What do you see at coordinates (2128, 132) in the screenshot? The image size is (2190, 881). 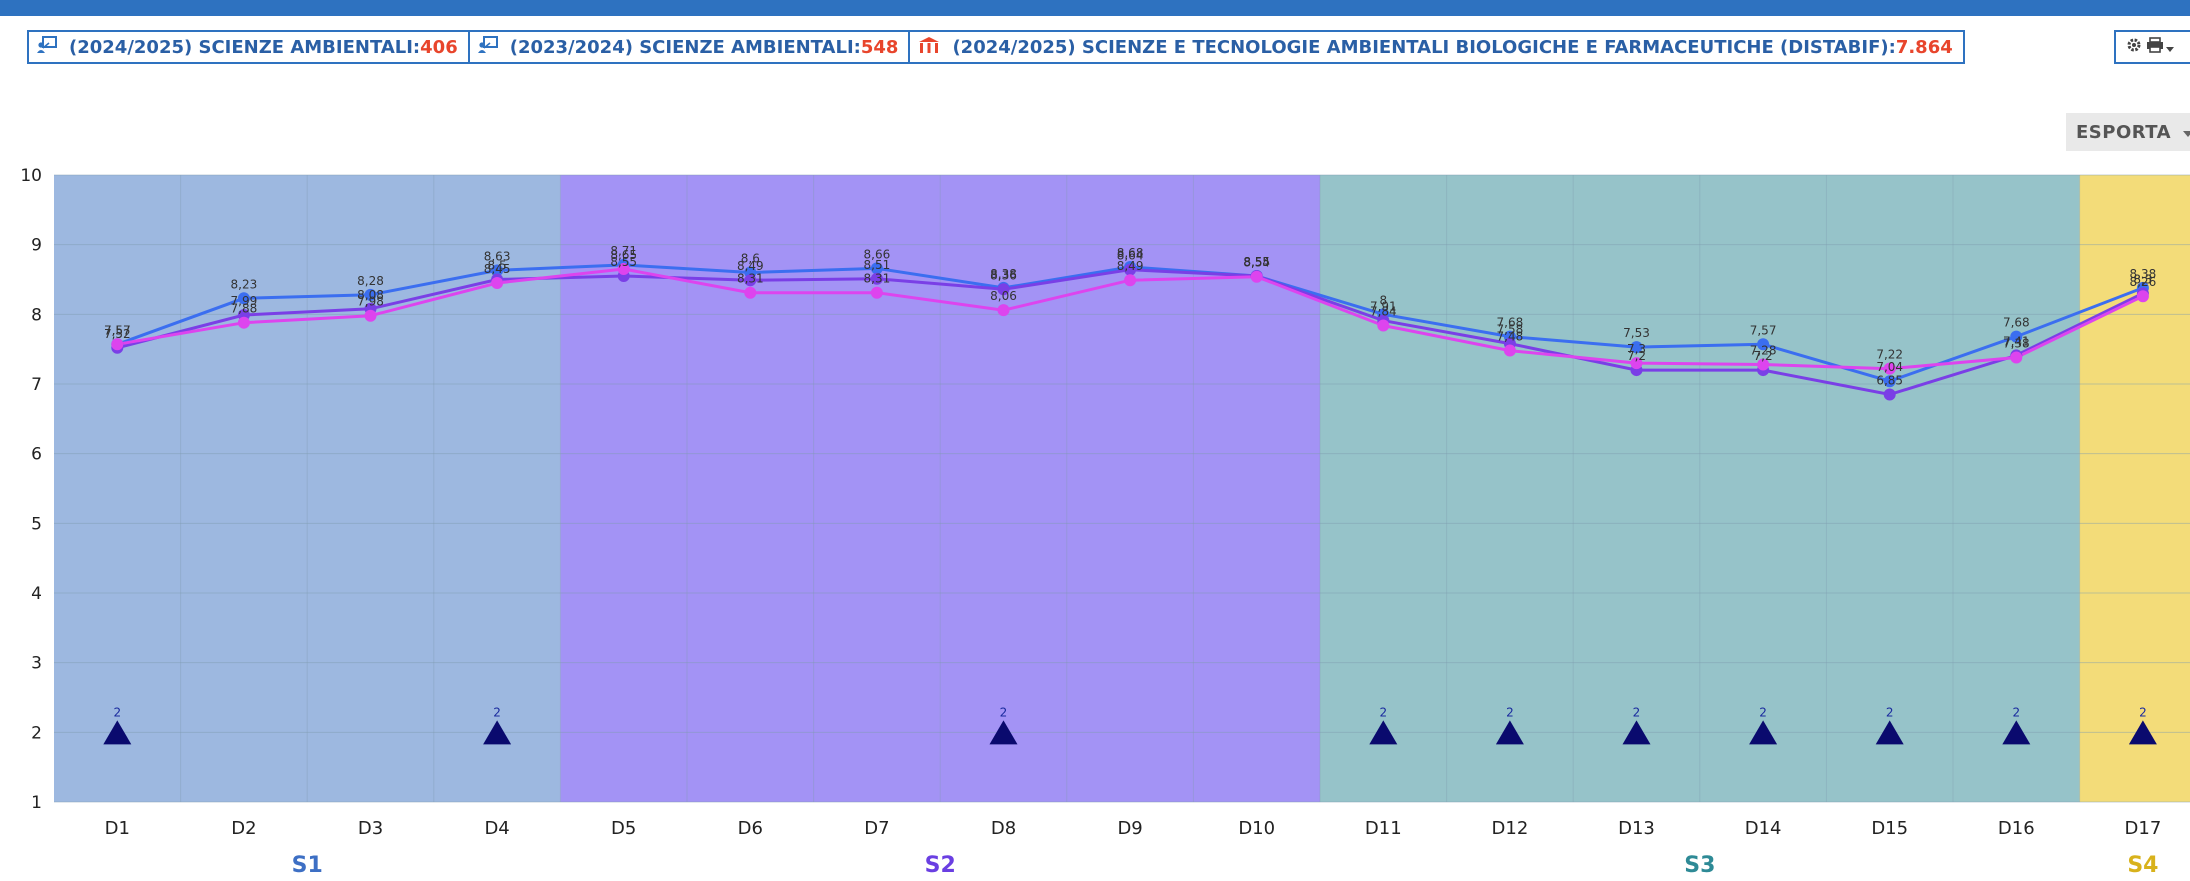 I see `export-button: ESPORTA` at bounding box center [2128, 132].